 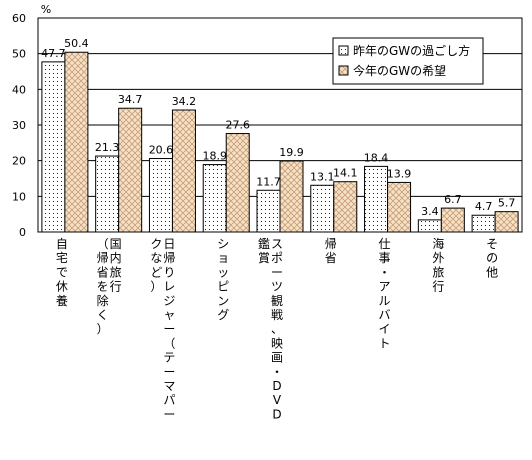 What do you see at coordinates (385, 301) in the screenshot?
I see `x-tick-char: ル` at bounding box center [385, 301].